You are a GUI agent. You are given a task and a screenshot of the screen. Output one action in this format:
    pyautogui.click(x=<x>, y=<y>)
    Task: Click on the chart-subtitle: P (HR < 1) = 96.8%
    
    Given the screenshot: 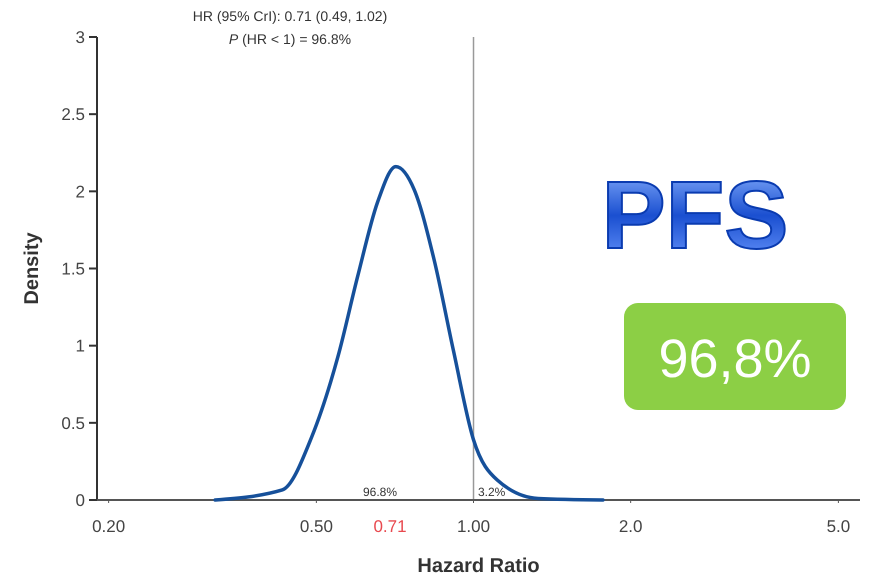 What is the action you would take?
    pyautogui.click(x=290, y=39)
    